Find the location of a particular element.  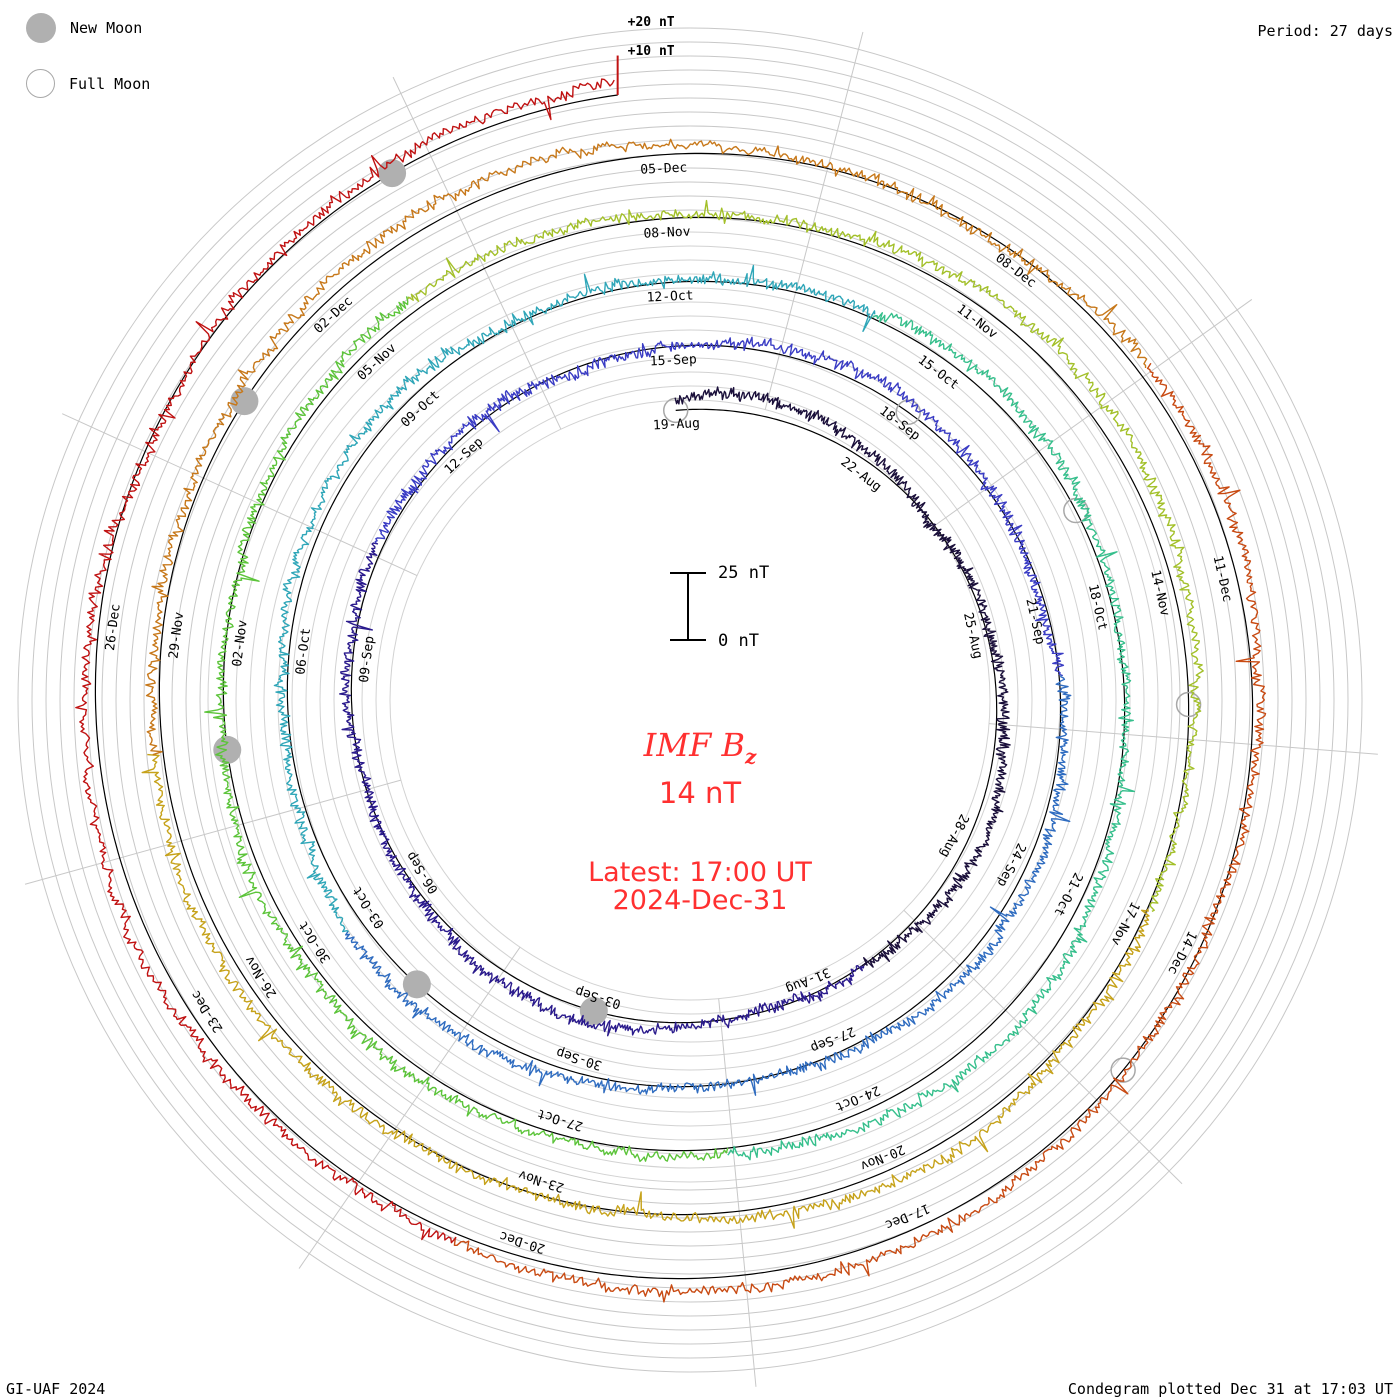

title-main: IMF B is located at coordinates (694, 745).